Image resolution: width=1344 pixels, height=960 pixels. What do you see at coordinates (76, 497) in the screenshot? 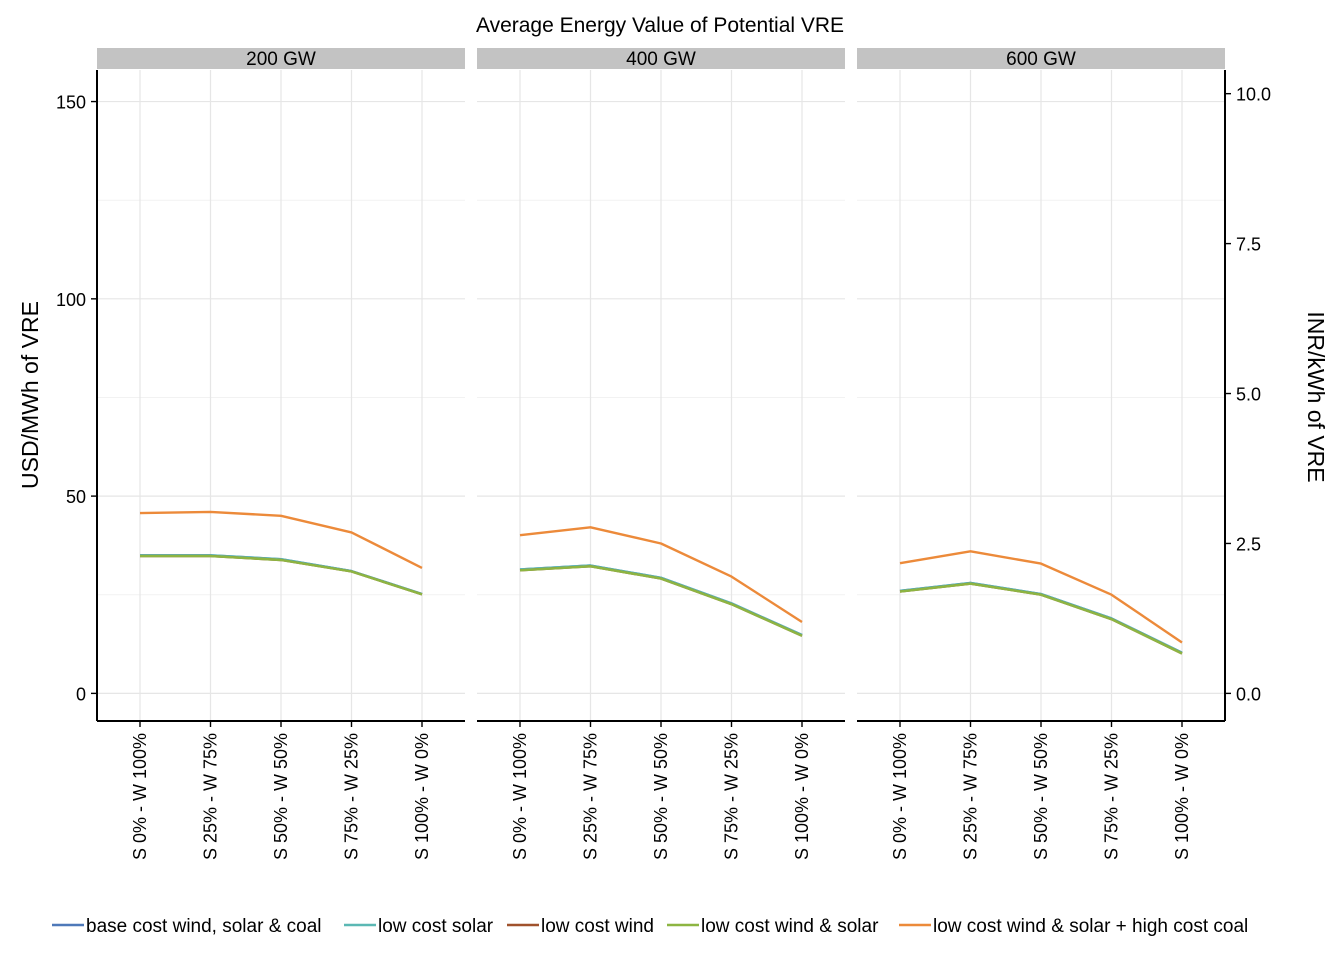
I see `y-tick-label-left: 50` at bounding box center [76, 497].